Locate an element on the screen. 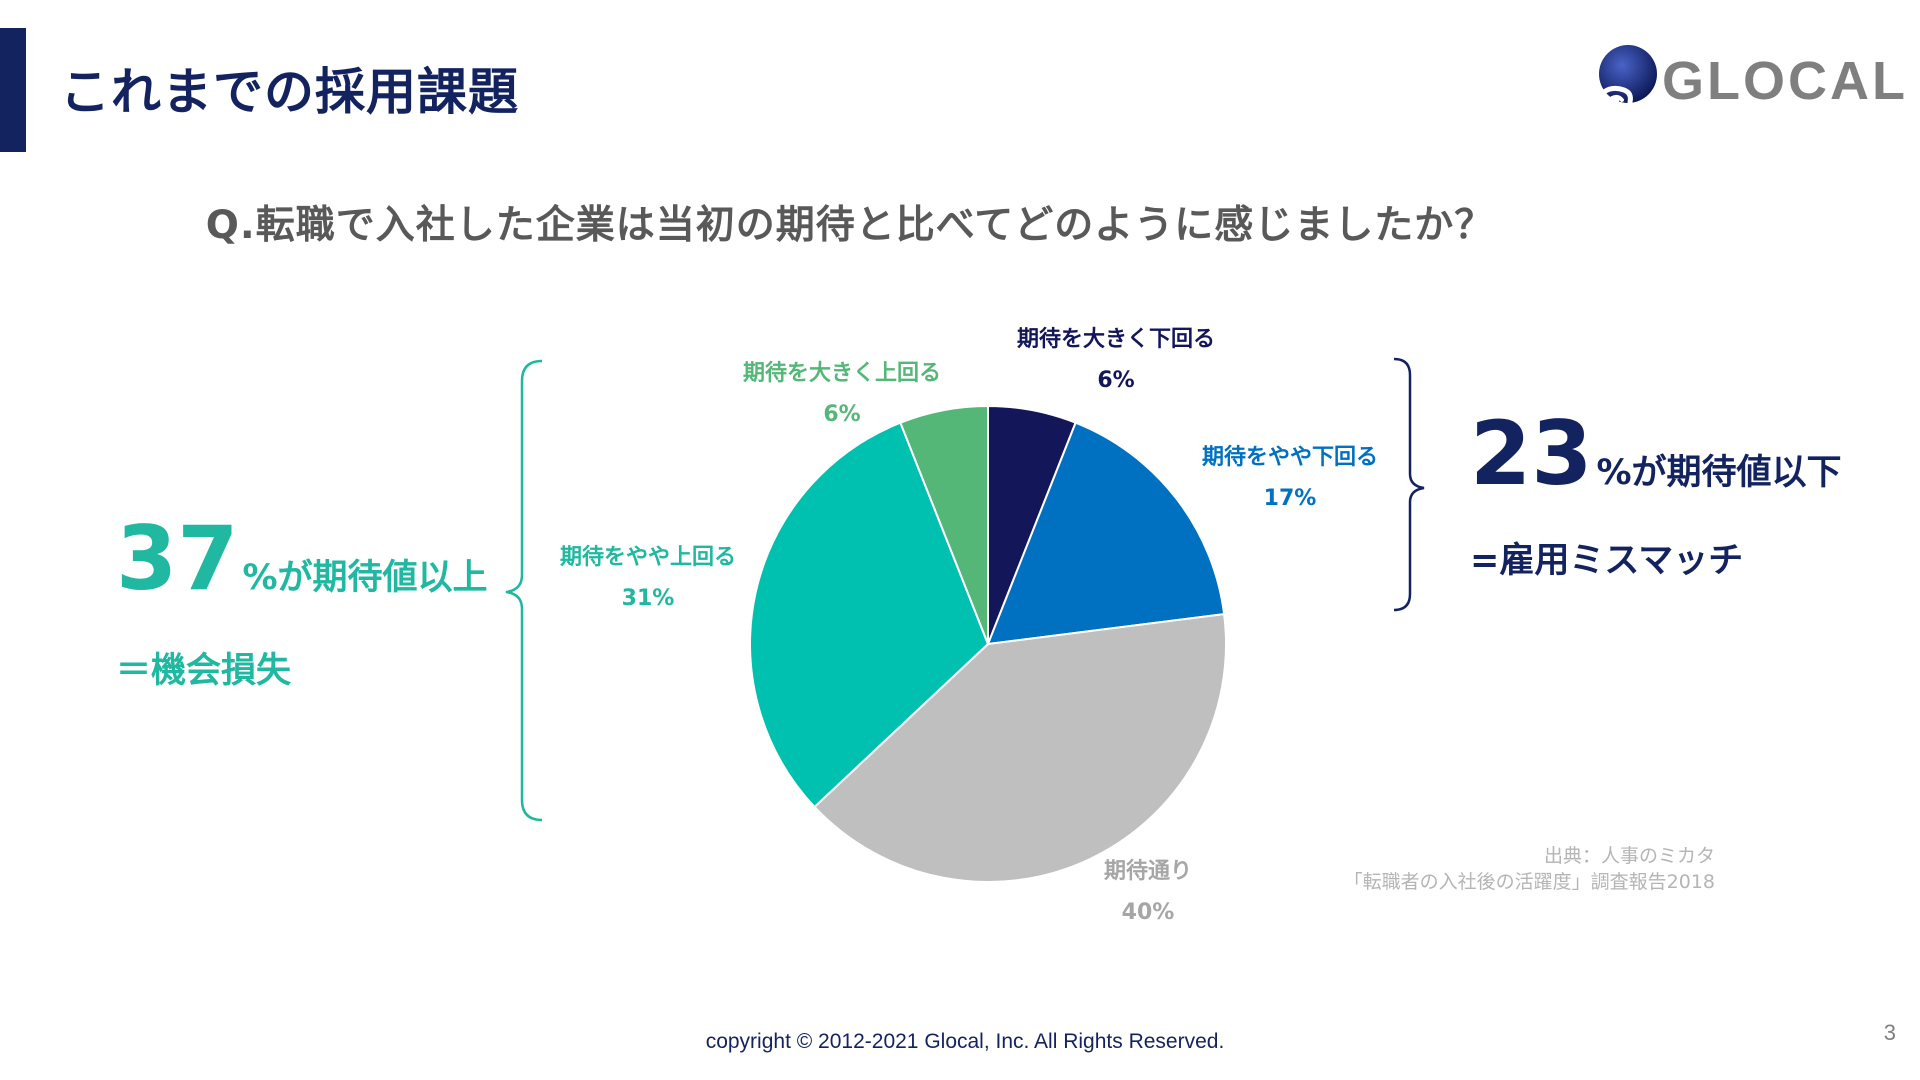 The height and width of the screenshot is (1080, 1920). pie-label-value-2: 40% is located at coordinates (1148, 912).